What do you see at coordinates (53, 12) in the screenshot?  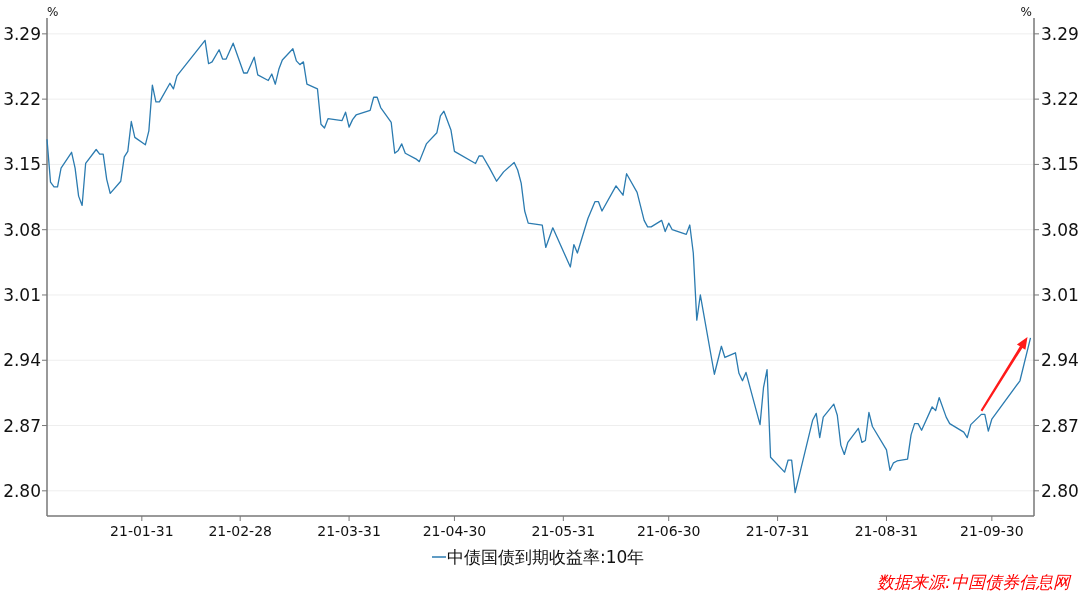 I see `y-axis-title: %` at bounding box center [53, 12].